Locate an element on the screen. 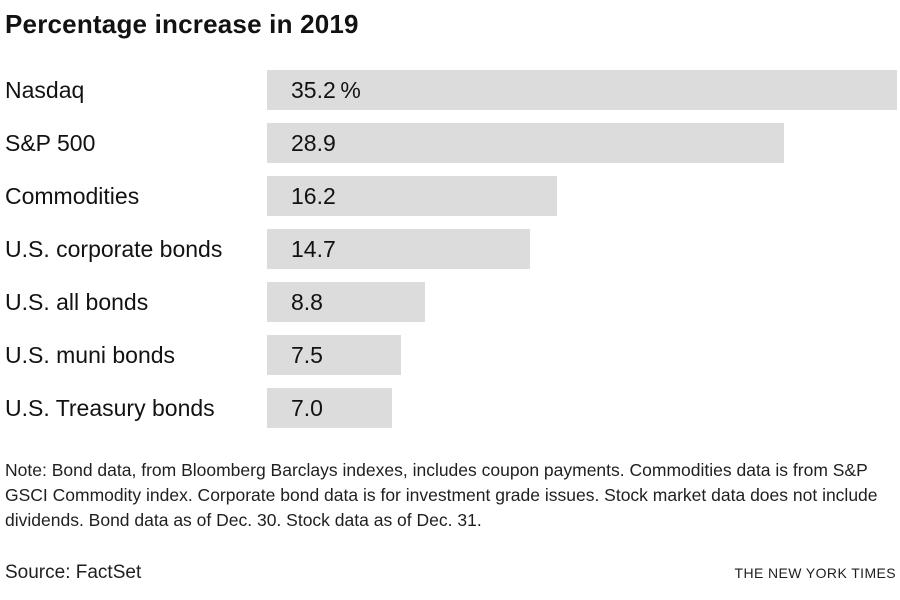  value-label: 7.0 is located at coordinates (307, 407).